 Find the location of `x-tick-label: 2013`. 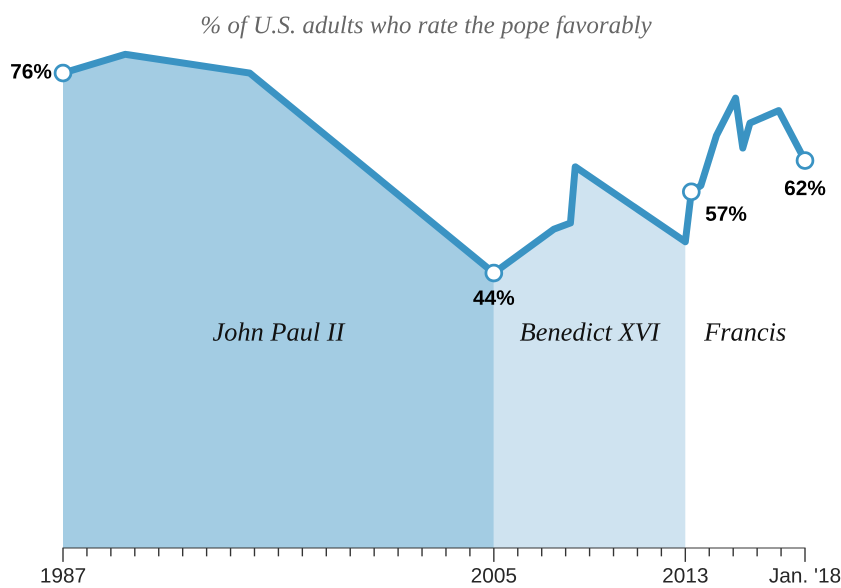

x-tick-label: 2013 is located at coordinates (685, 575).